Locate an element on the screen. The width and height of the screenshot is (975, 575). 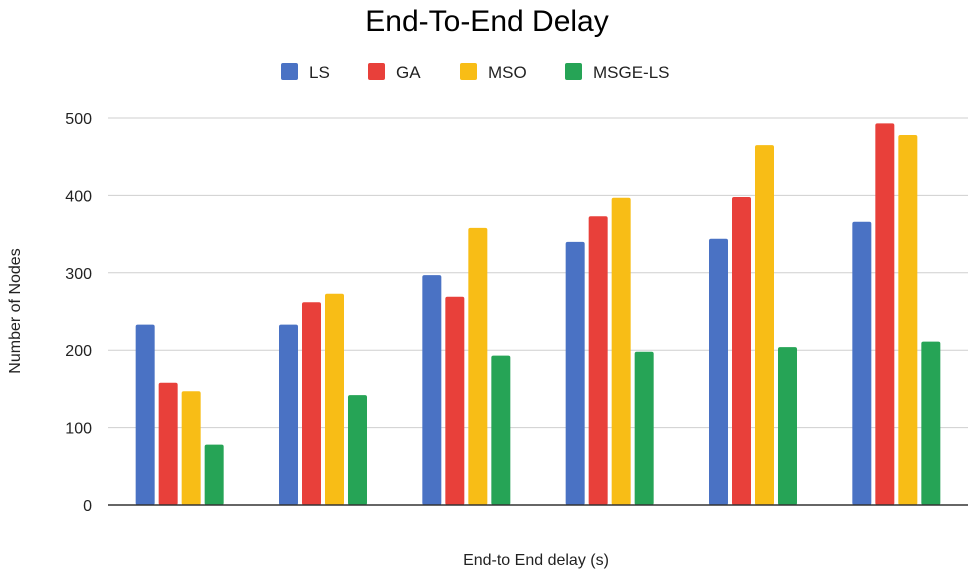
legend-label: LS is located at coordinates (319, 72).